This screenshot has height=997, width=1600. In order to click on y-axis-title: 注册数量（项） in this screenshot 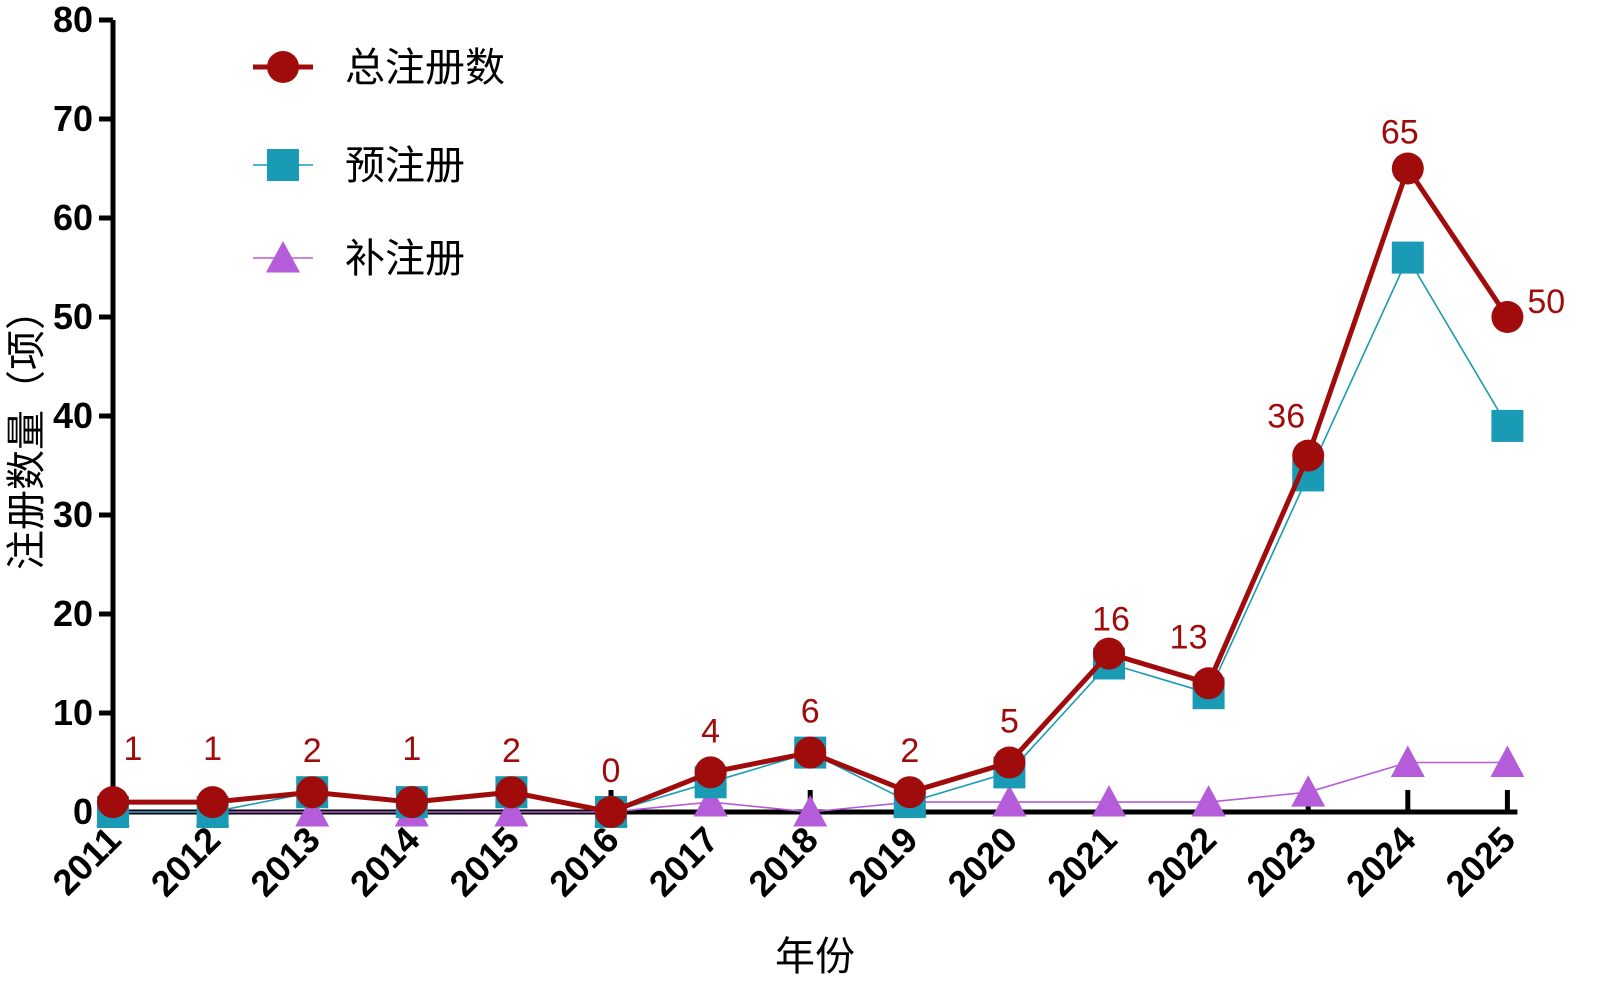, I will do `click(27, 430)`.